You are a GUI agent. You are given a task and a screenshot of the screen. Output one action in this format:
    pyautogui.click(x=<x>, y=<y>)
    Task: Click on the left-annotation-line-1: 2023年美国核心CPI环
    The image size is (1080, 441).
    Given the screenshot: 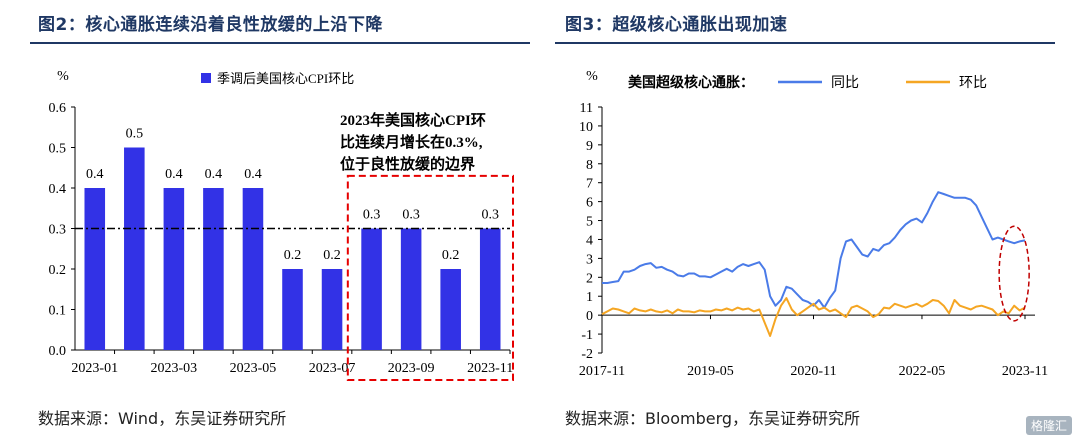 What is the action you would take?
    pyautogui.click(x=413, y=120)
    